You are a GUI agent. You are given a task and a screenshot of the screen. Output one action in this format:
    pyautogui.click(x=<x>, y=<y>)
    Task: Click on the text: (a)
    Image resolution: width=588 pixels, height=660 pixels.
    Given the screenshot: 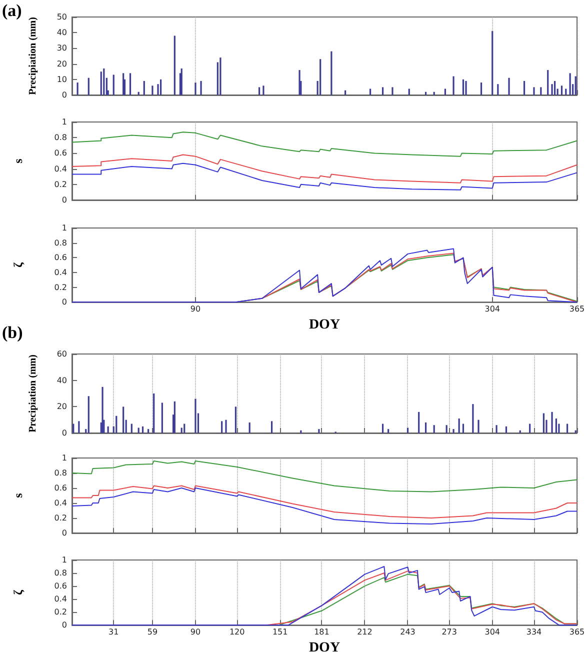 What is the action you would take?
    pyautogui.click(x=12, y=10)
    